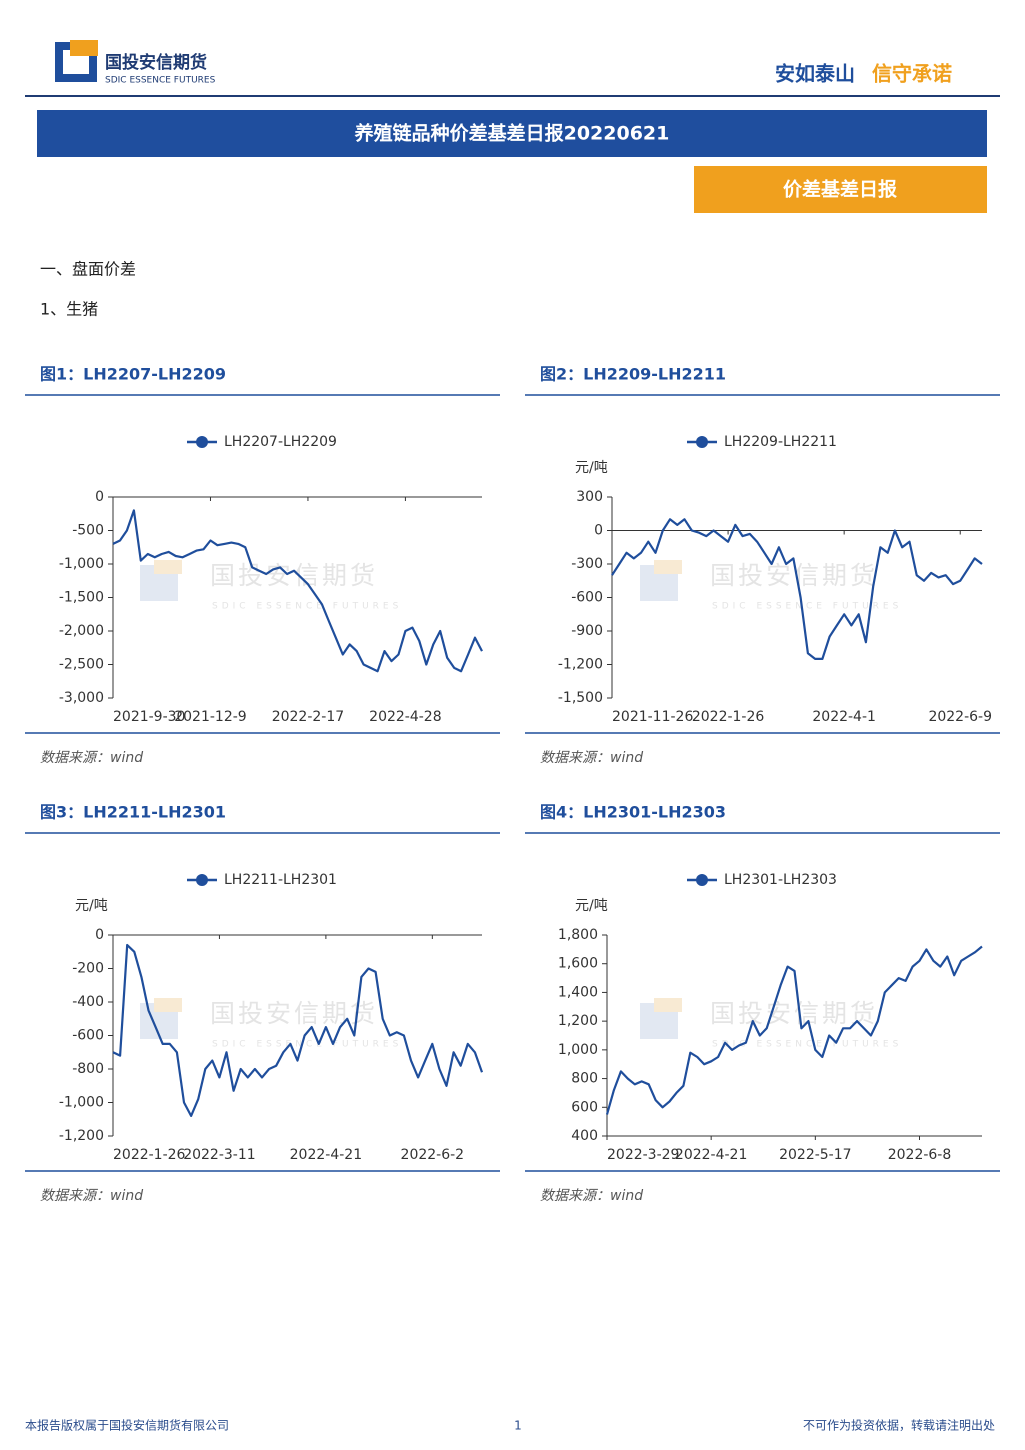  I want to click on y-tick-label: -3,000, so click(81, 698).